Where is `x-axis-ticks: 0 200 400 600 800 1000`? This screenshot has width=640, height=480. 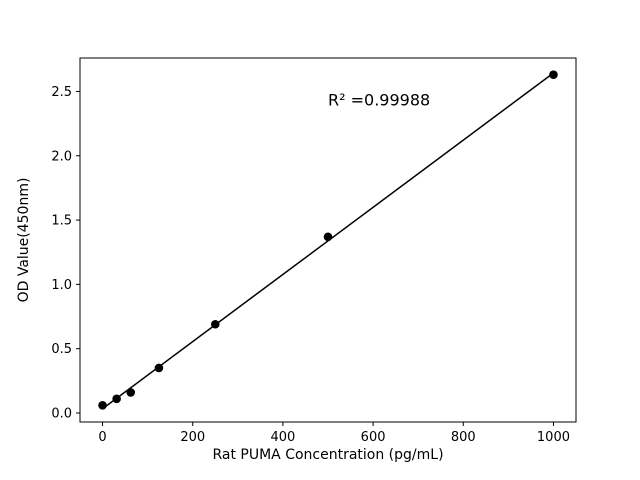 x-axis-ticks: 0 200 400 600 800 1000 is located at coordinates (334, 433).